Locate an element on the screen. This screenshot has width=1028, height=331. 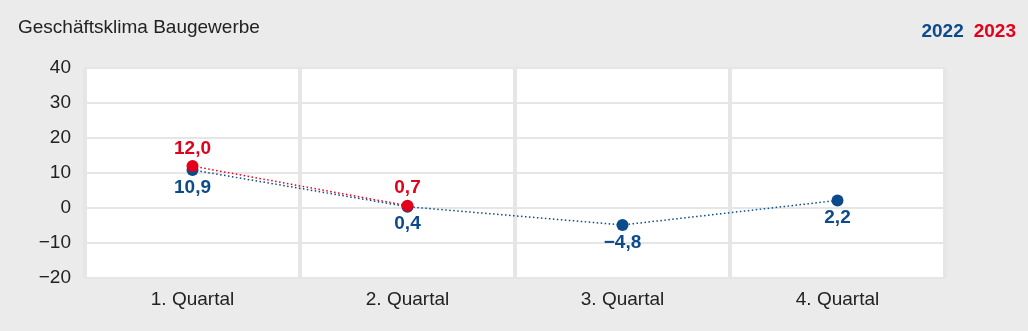
data-label: 10,9 is located at coordinates (192, 186).